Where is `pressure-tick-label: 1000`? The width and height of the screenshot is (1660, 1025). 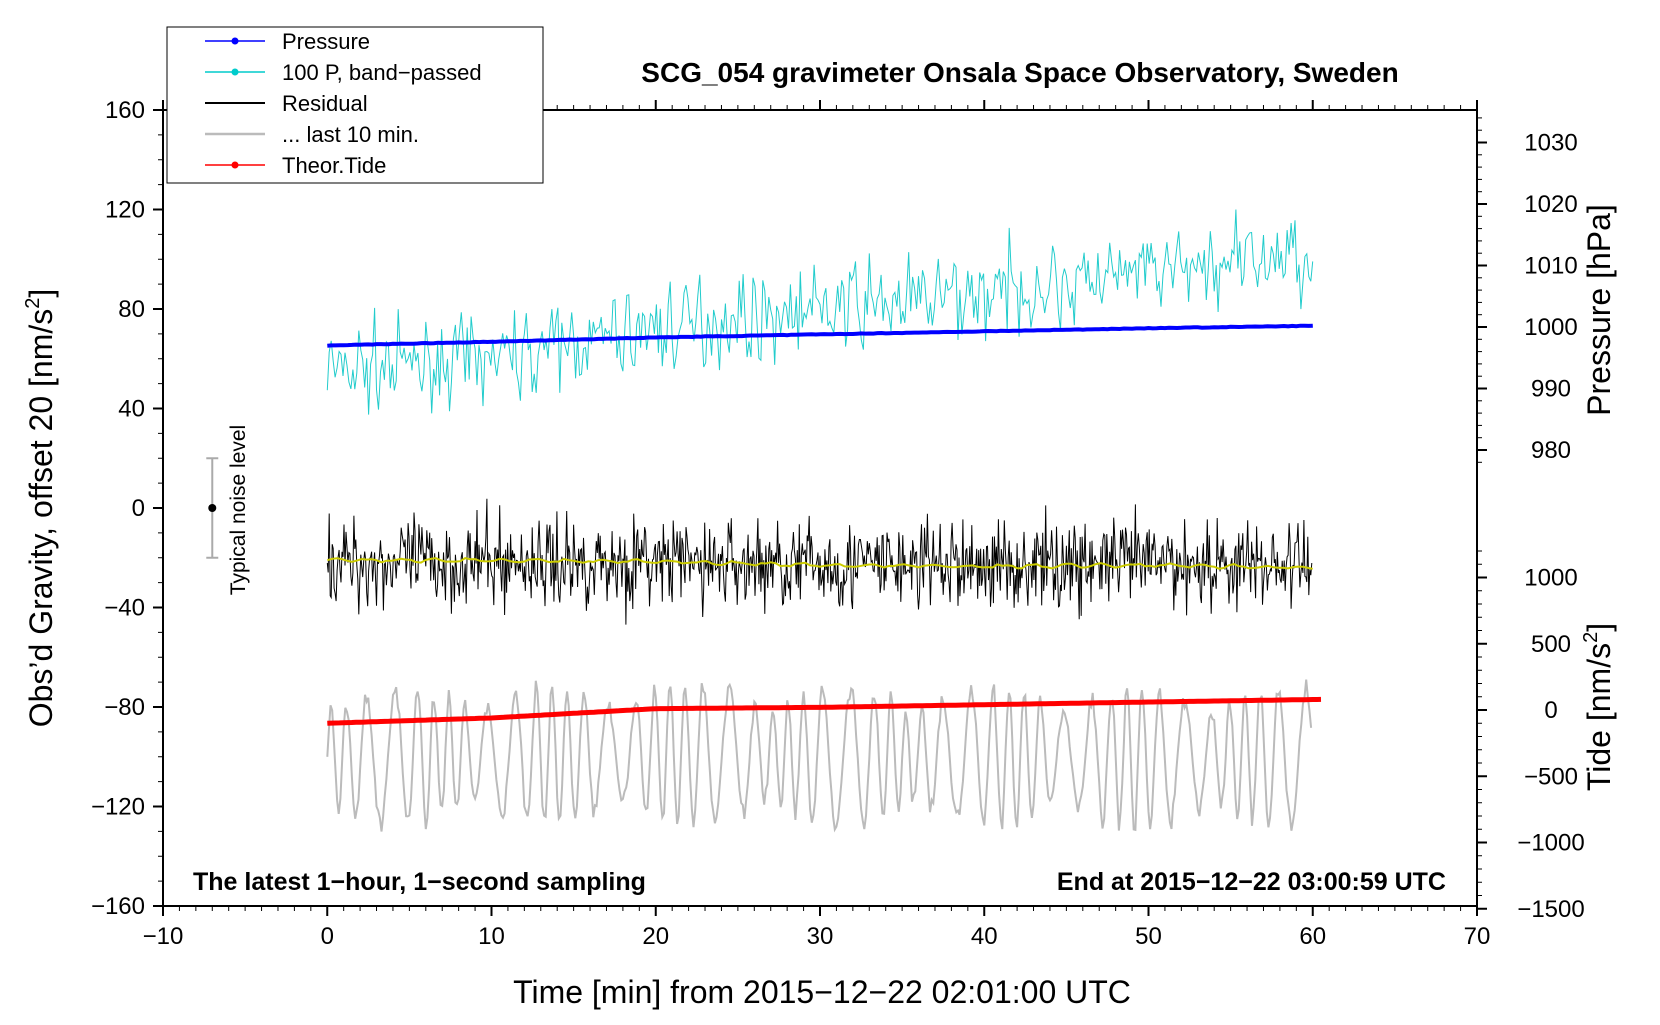 pressure-tick-label: 1000 is located at coordinates (1550, 327).